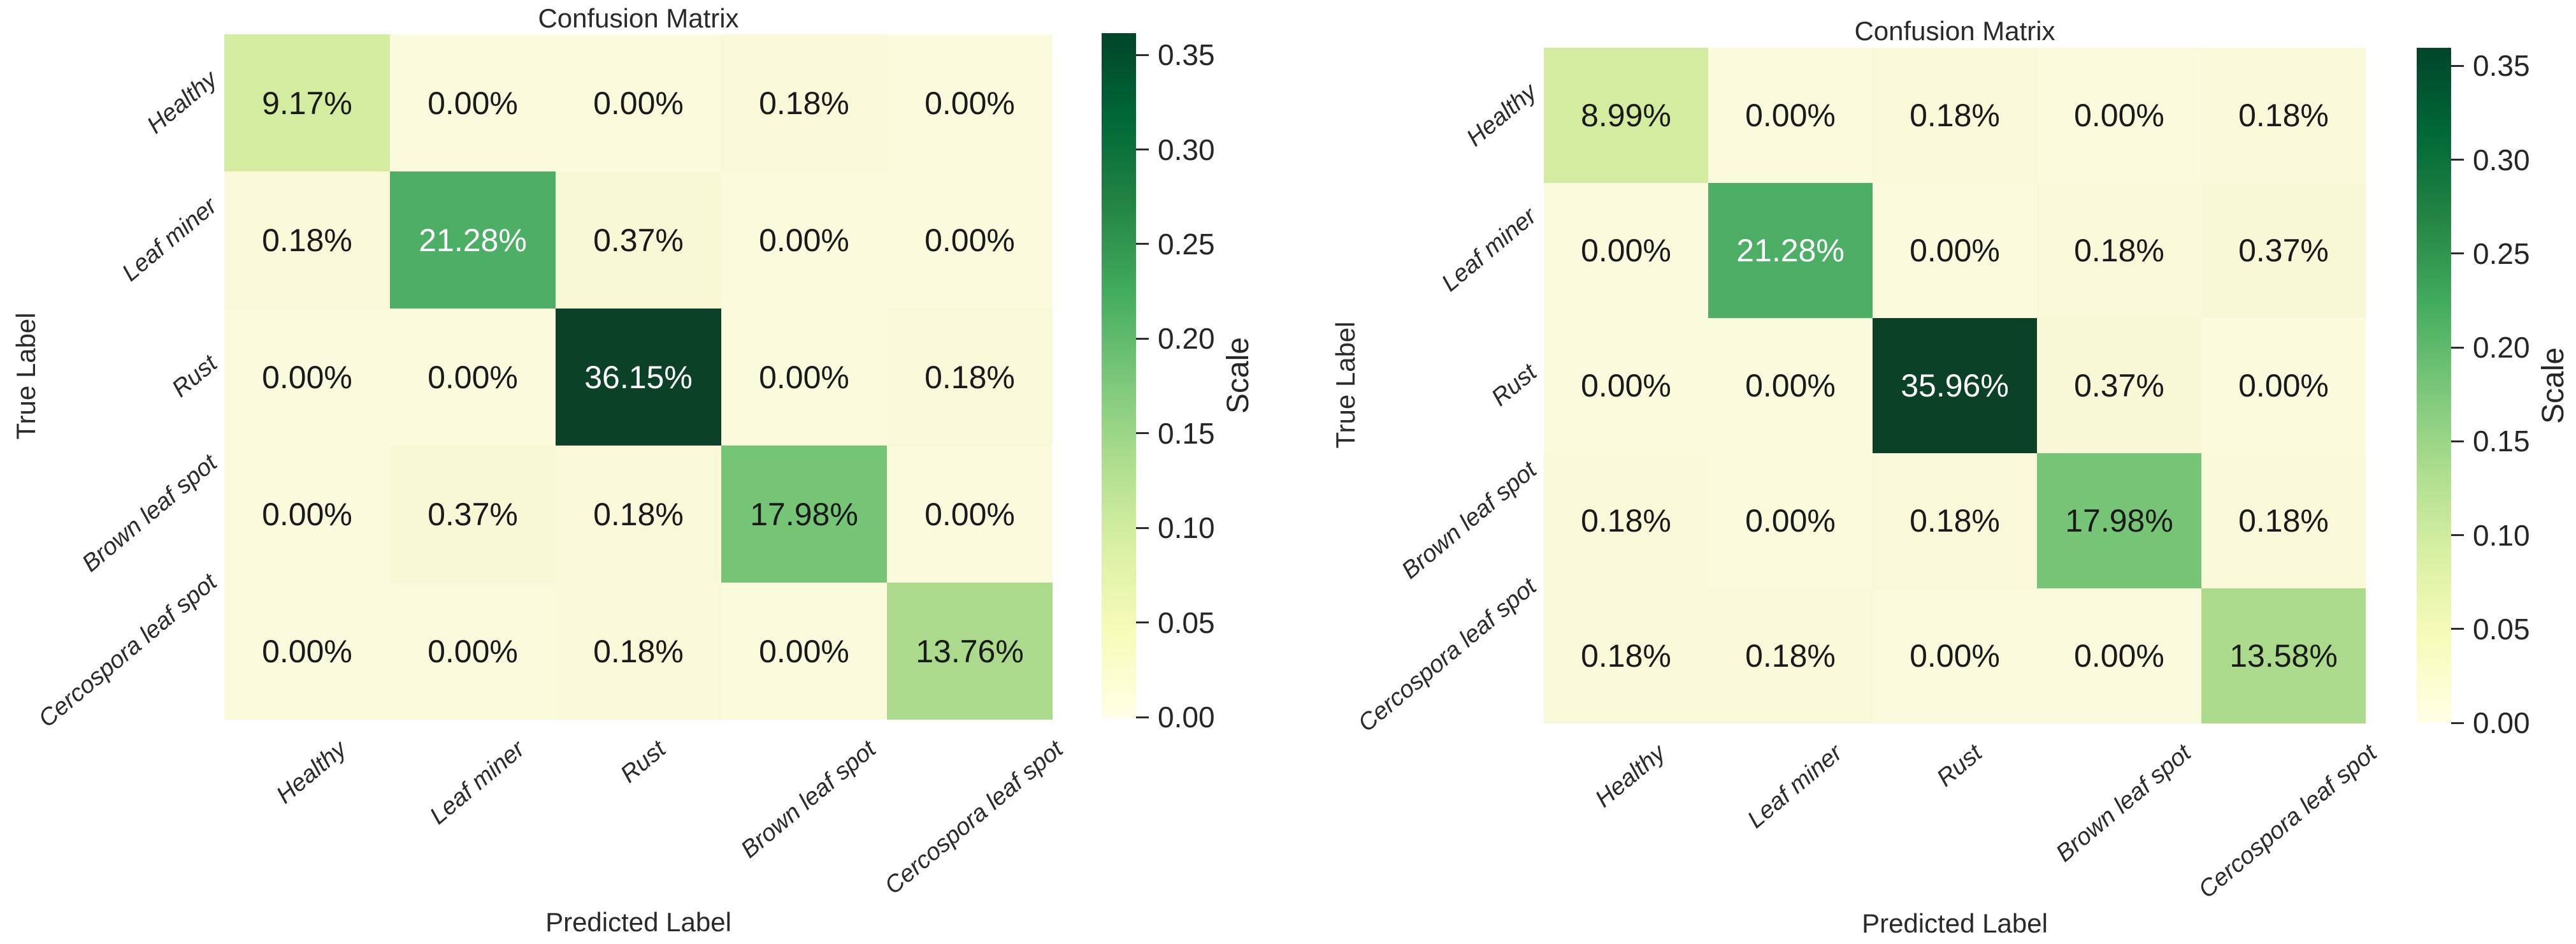 The width and height of the screenshot is (2576, 944). Describe the element at coordinates (307, 102) in the screenshot. I see `matrix-cell: 9.17%` at that location.